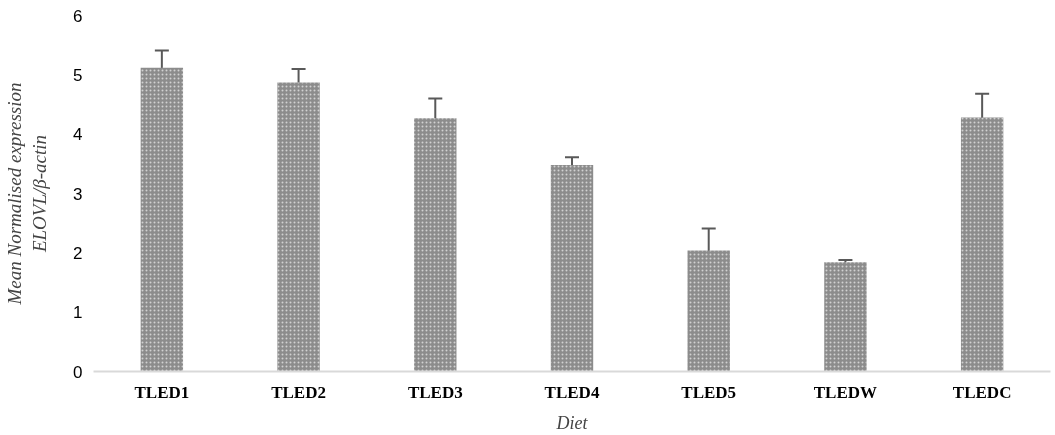  What do you see at coordinates (78, 75) in the screenshot?
I see `y-tick-label: 5` at bounding box center [78, 75].